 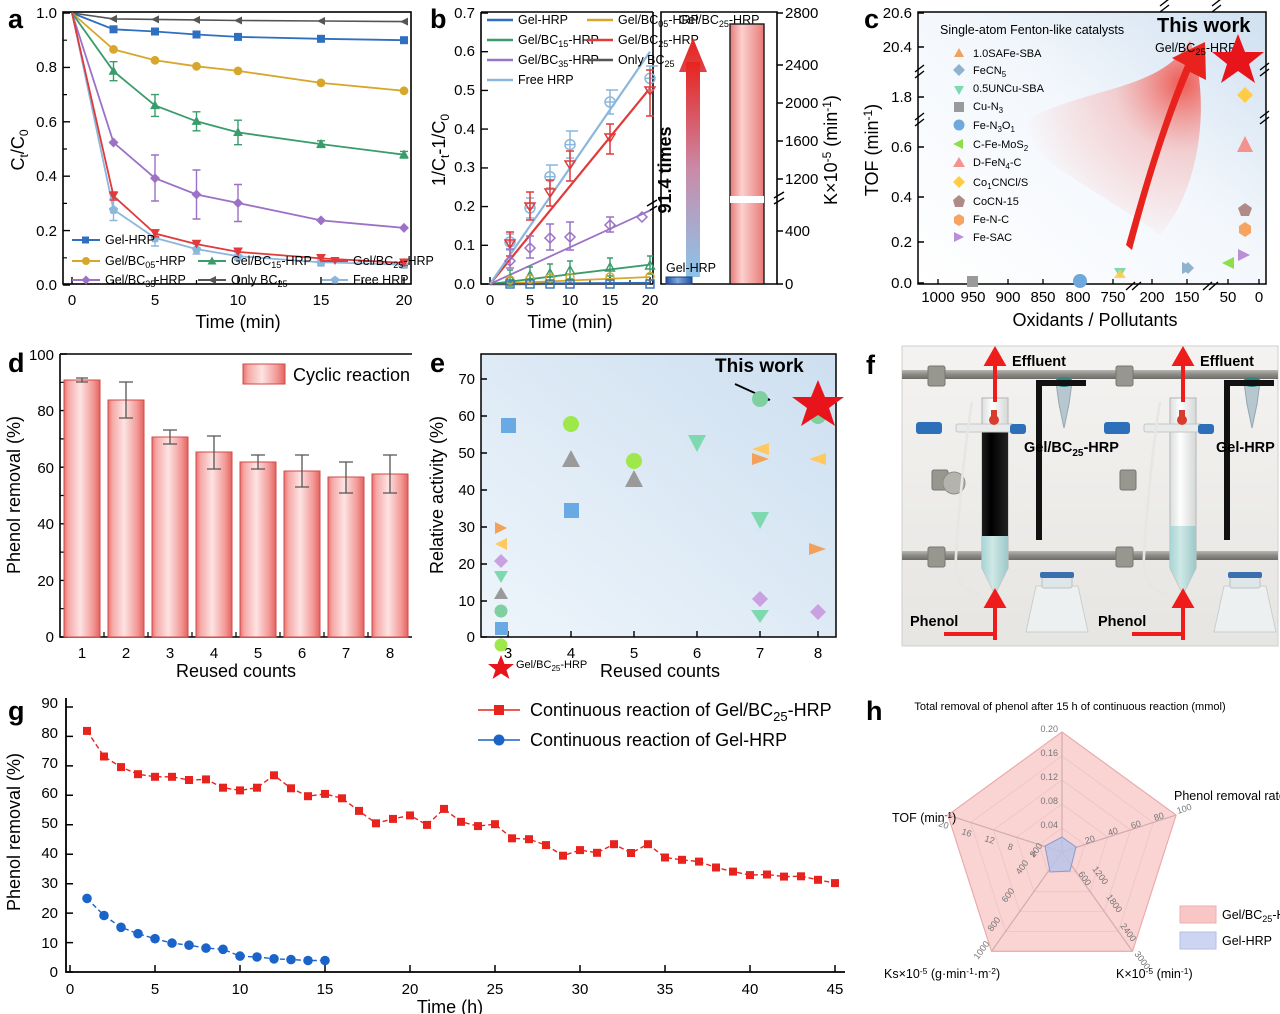 I want to click on y-axis-ticks-g: 0 10 20 30 40 50 60 70 80 90, so click(x=57, y=838).